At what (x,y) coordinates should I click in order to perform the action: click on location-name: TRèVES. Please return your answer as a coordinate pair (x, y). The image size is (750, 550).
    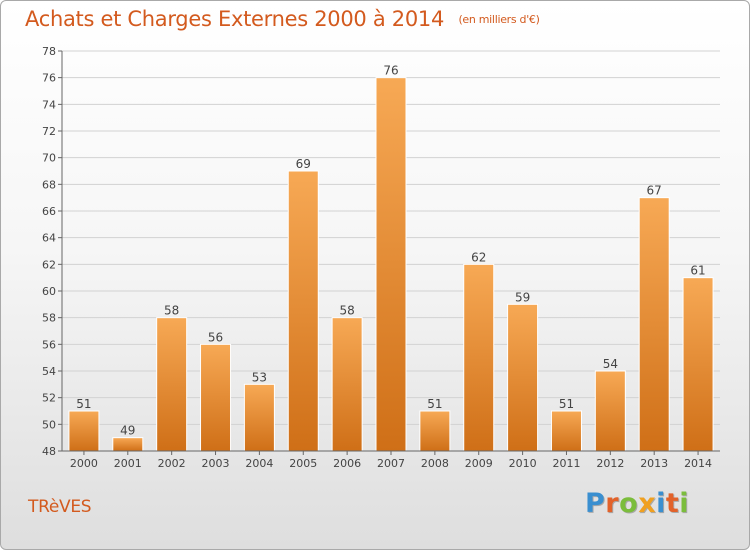
    Looking at the image, I should click on (60, 507).